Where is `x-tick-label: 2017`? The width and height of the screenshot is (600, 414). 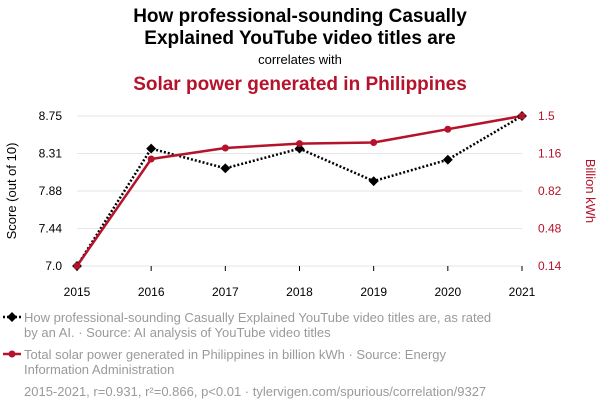
x-tick-label: 2017 is located at coordinates (225, 292).